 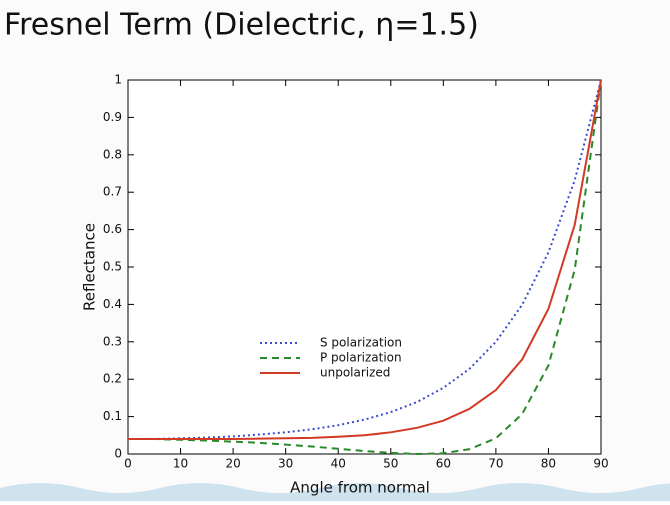 I want to click on legend-label: unpolarized, so click(x=355, y=373).